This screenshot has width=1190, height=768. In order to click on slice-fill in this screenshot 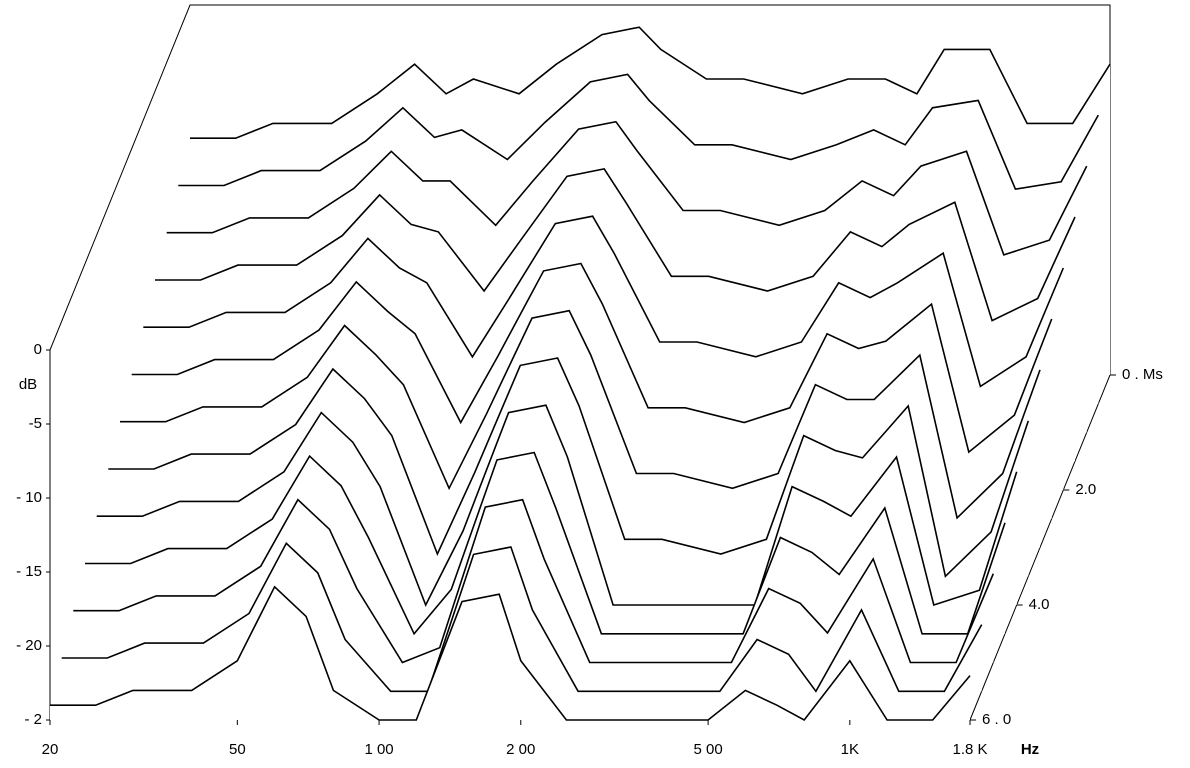, I will do `click(510, 653)`.